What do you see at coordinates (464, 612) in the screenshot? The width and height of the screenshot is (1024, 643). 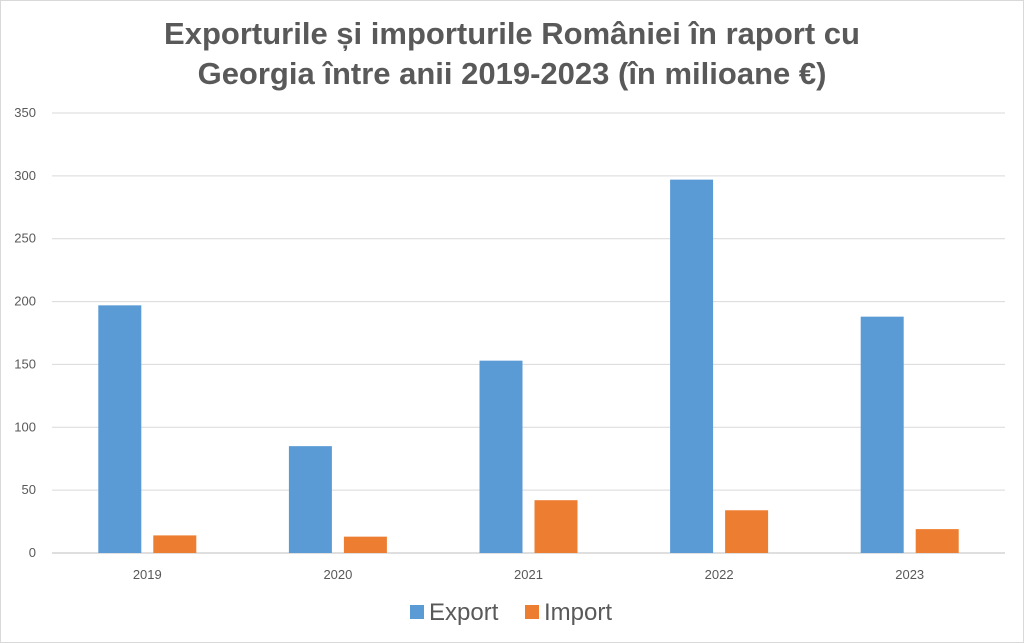 I see `legend-label-export: Export` at bounding box center [464, 612].